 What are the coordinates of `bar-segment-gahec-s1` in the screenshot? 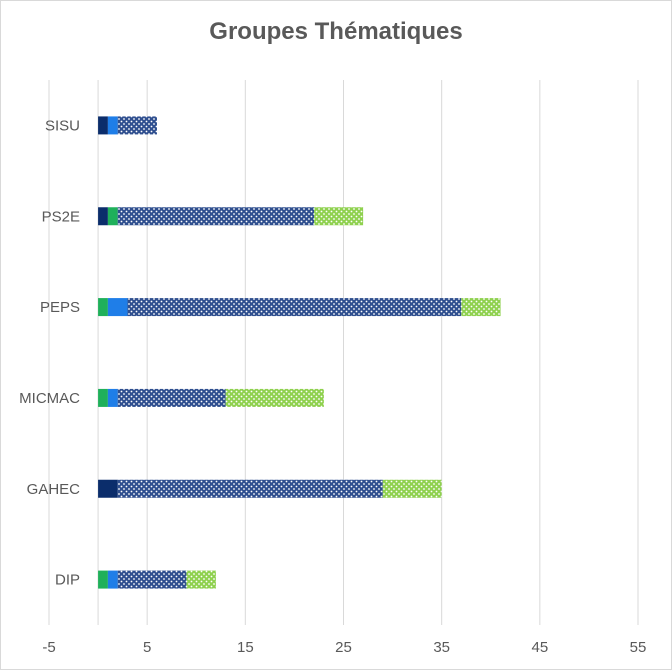 It's located at (108, 488).